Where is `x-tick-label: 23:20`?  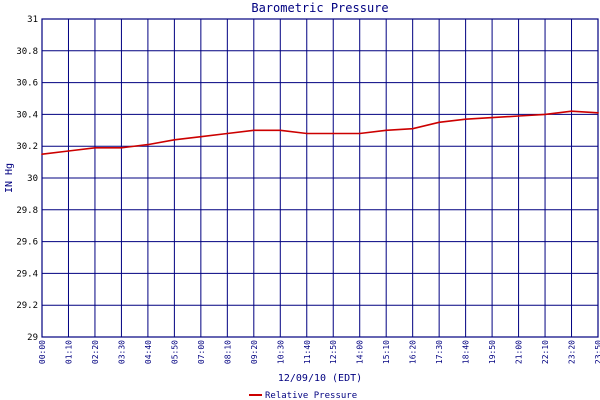 x-tick-label: 23:20 is located at coordinates (572, 352).